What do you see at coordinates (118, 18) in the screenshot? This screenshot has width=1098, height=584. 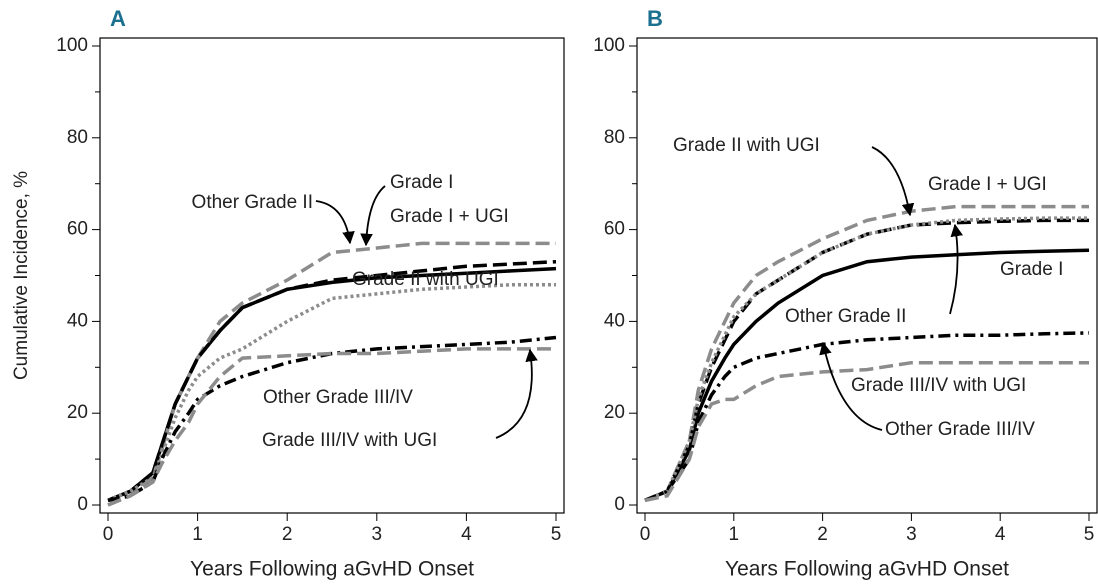 I see `panel-label: A` at bounding box center [118, 18].